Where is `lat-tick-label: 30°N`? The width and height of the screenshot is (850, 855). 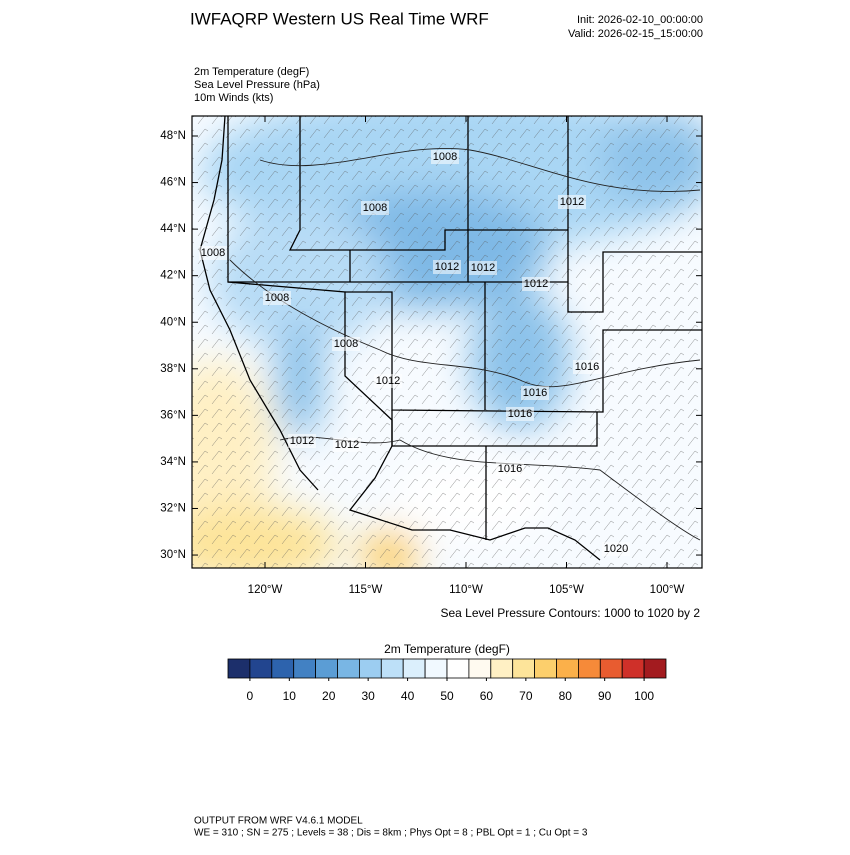
lat-tick-label: 30°N is located at coordinates (173, 555).